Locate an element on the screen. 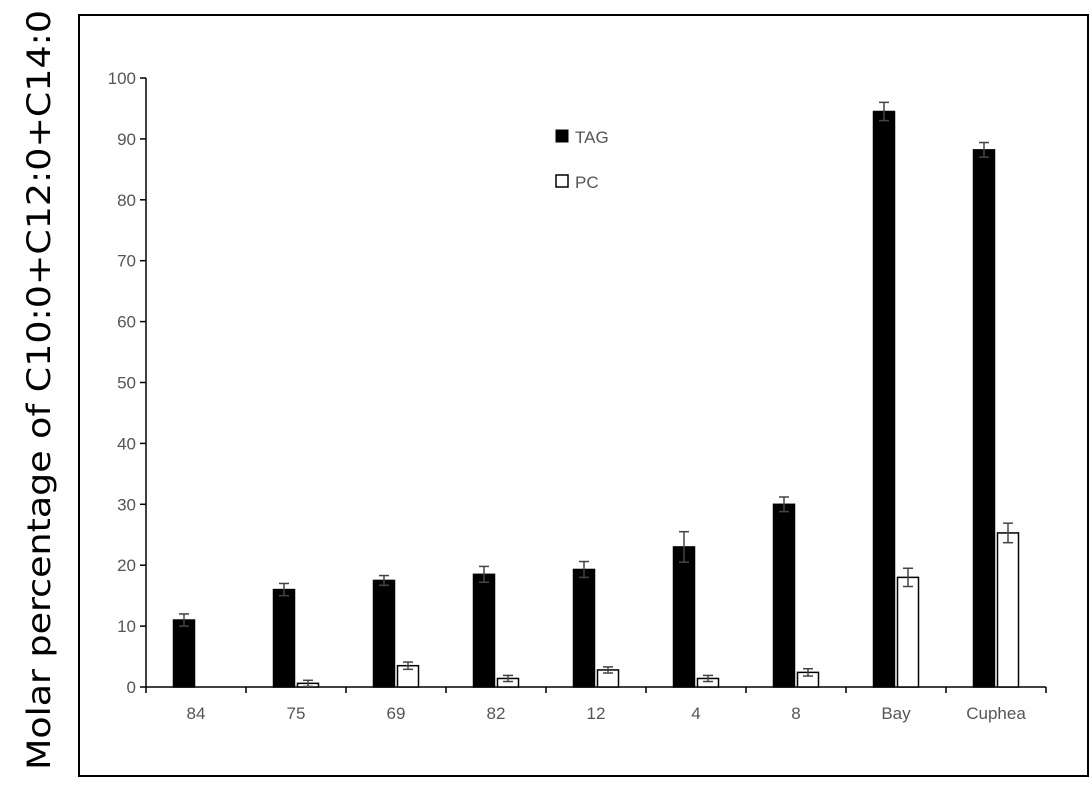  y-axis-title: Molar percentage of C10:0+C12:0+C14:0 is located at coordinates (39, 390).